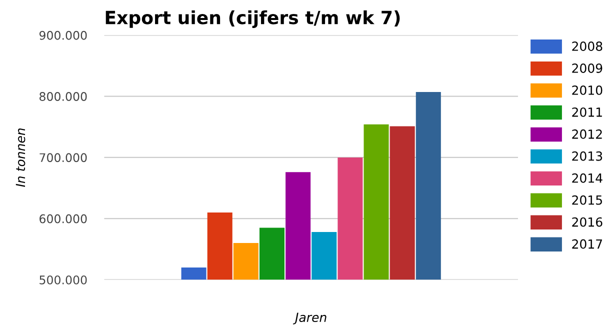  Describe the element at coordinates (63, 35) in the screenshot. I see `y-tick-label: 900.000` at that location.